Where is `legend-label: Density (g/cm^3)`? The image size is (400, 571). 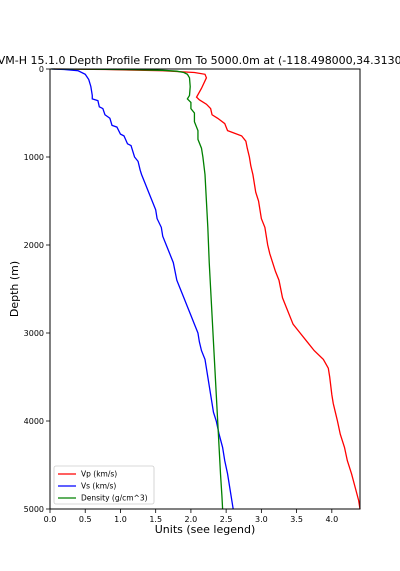
legend-label: Density (g/cm^3) is located at coordinates (114, 498).